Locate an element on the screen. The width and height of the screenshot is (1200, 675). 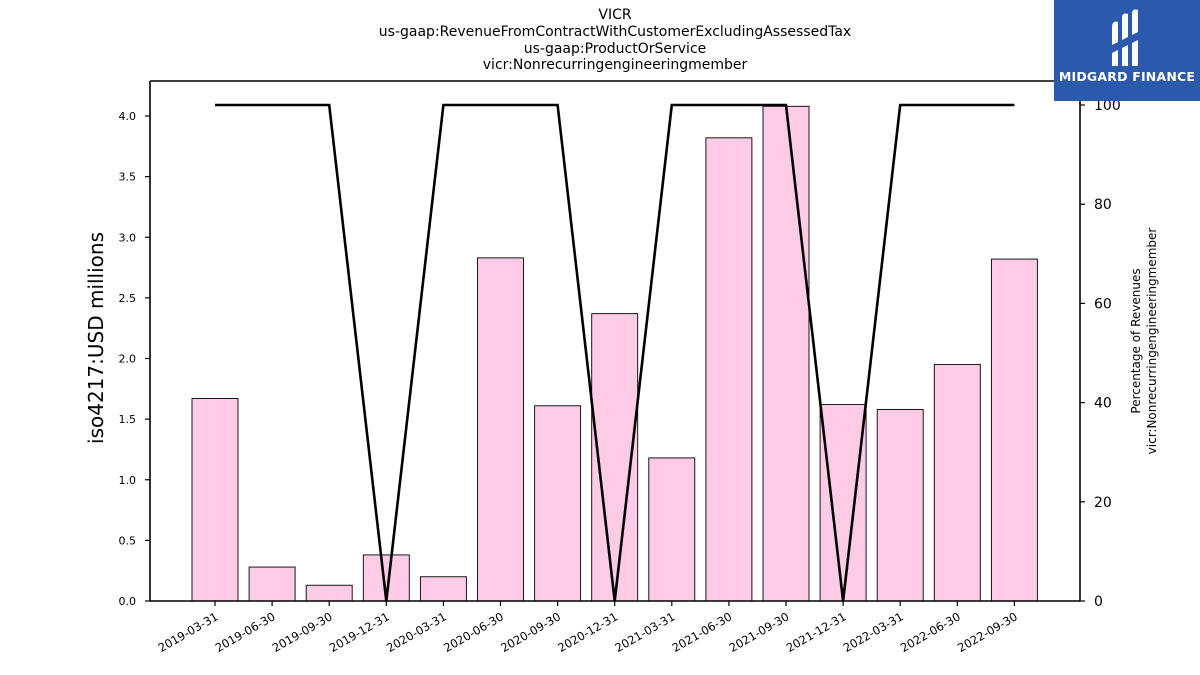
left-tick-label: 0.0 is located at coordinates (128, 601).